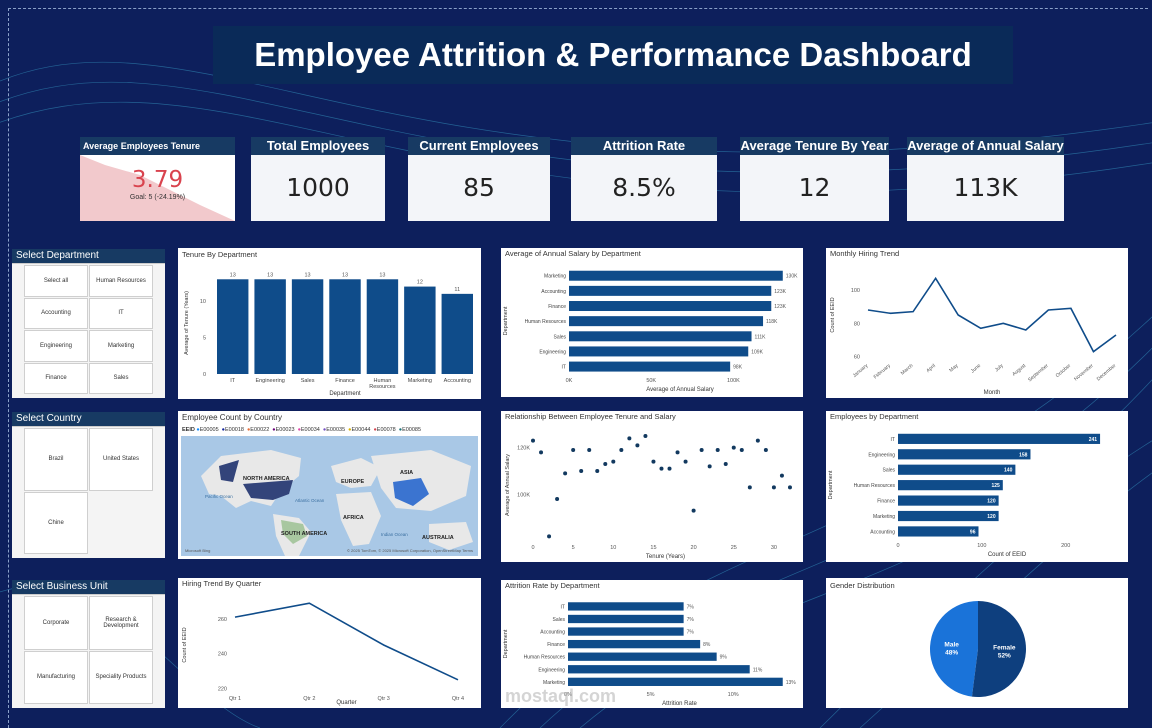 This screenshot has width=1152, height=728. Describe the element at coordinates (561, 696) in the screenshot. I see `watermark: mostaql.com` at that location.